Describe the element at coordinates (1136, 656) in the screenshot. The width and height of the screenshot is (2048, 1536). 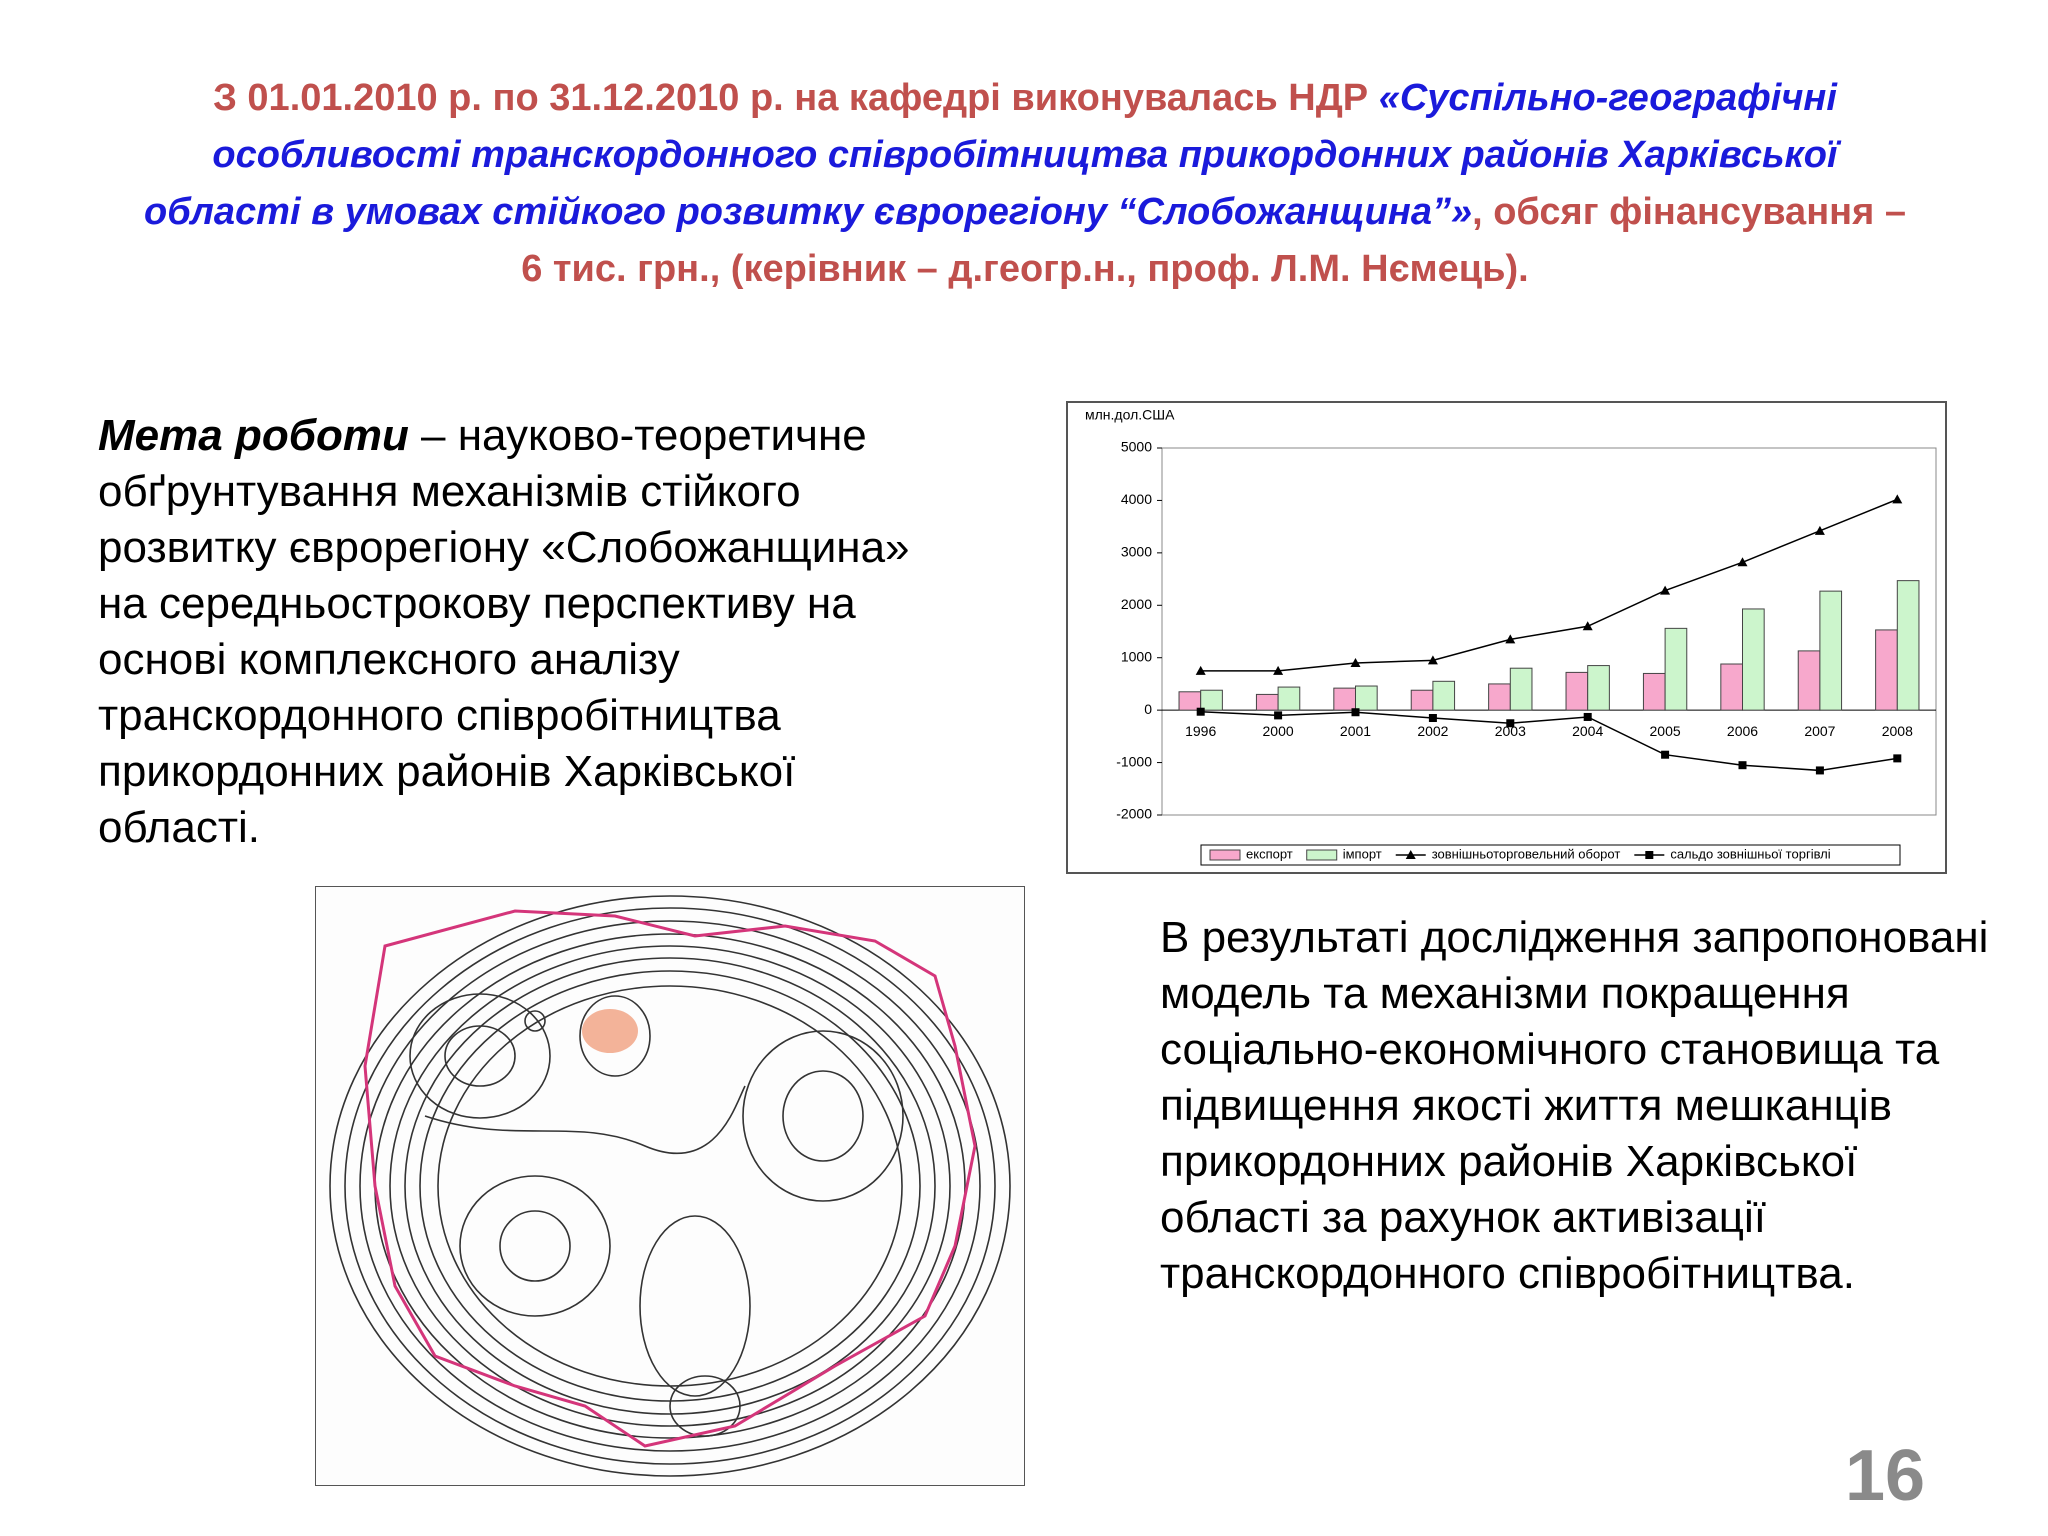
I see `y-tick-label: 1000` at that location.